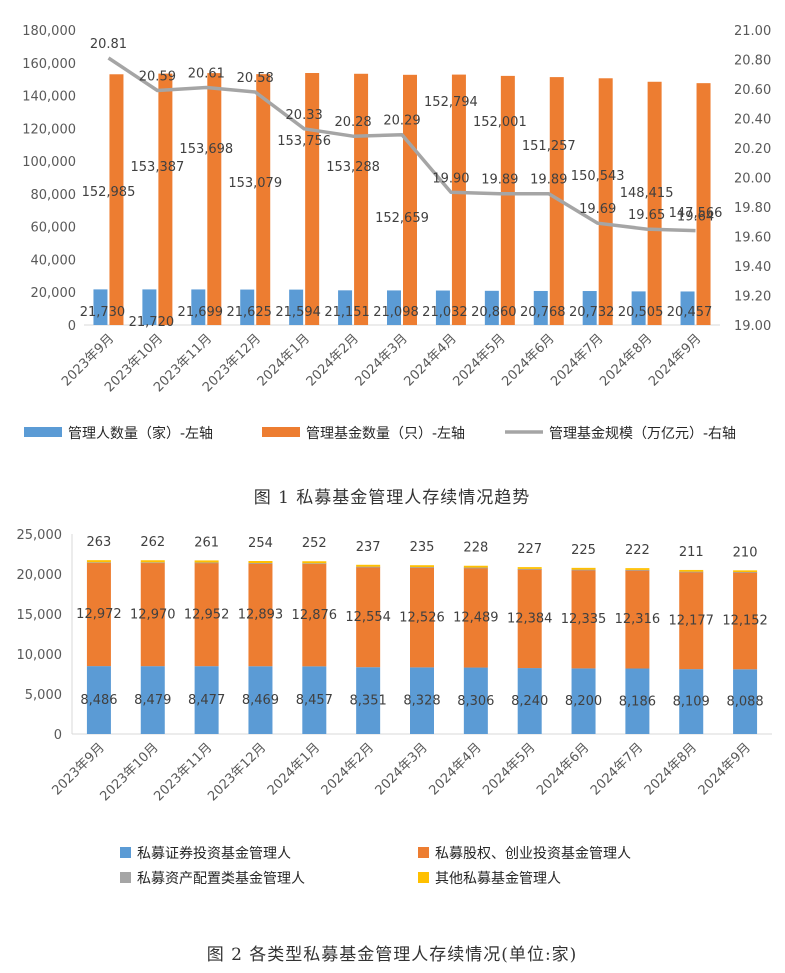 The height and width of the screenshot is (973, 785). What do you see at coordinates (725, 769) in the screenshot?
I see `x-axis-tick: 2024年9月` at bounding box center [725, 769].